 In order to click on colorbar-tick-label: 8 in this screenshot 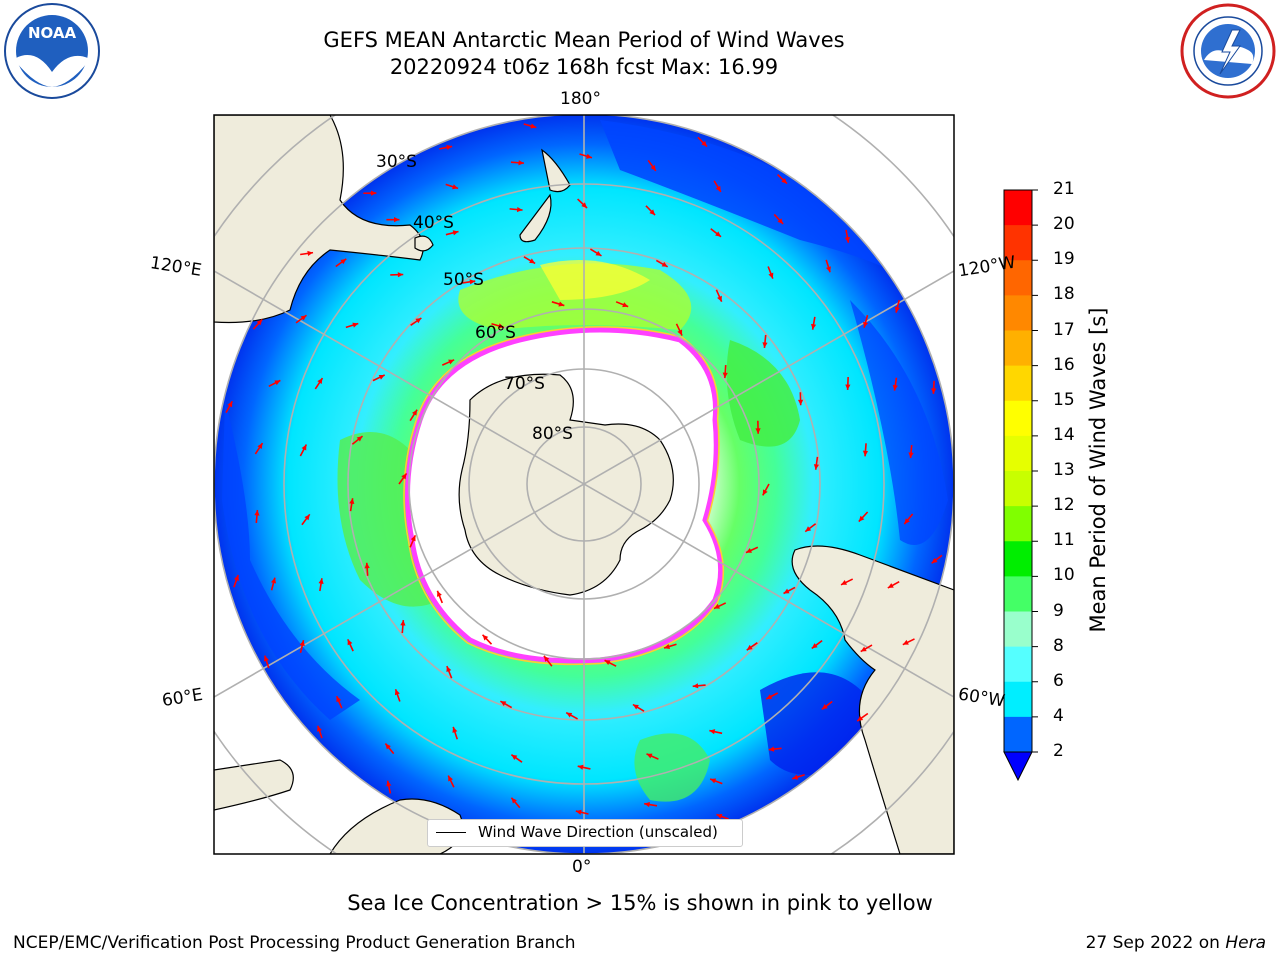, I will do `click(1058, 645)`.